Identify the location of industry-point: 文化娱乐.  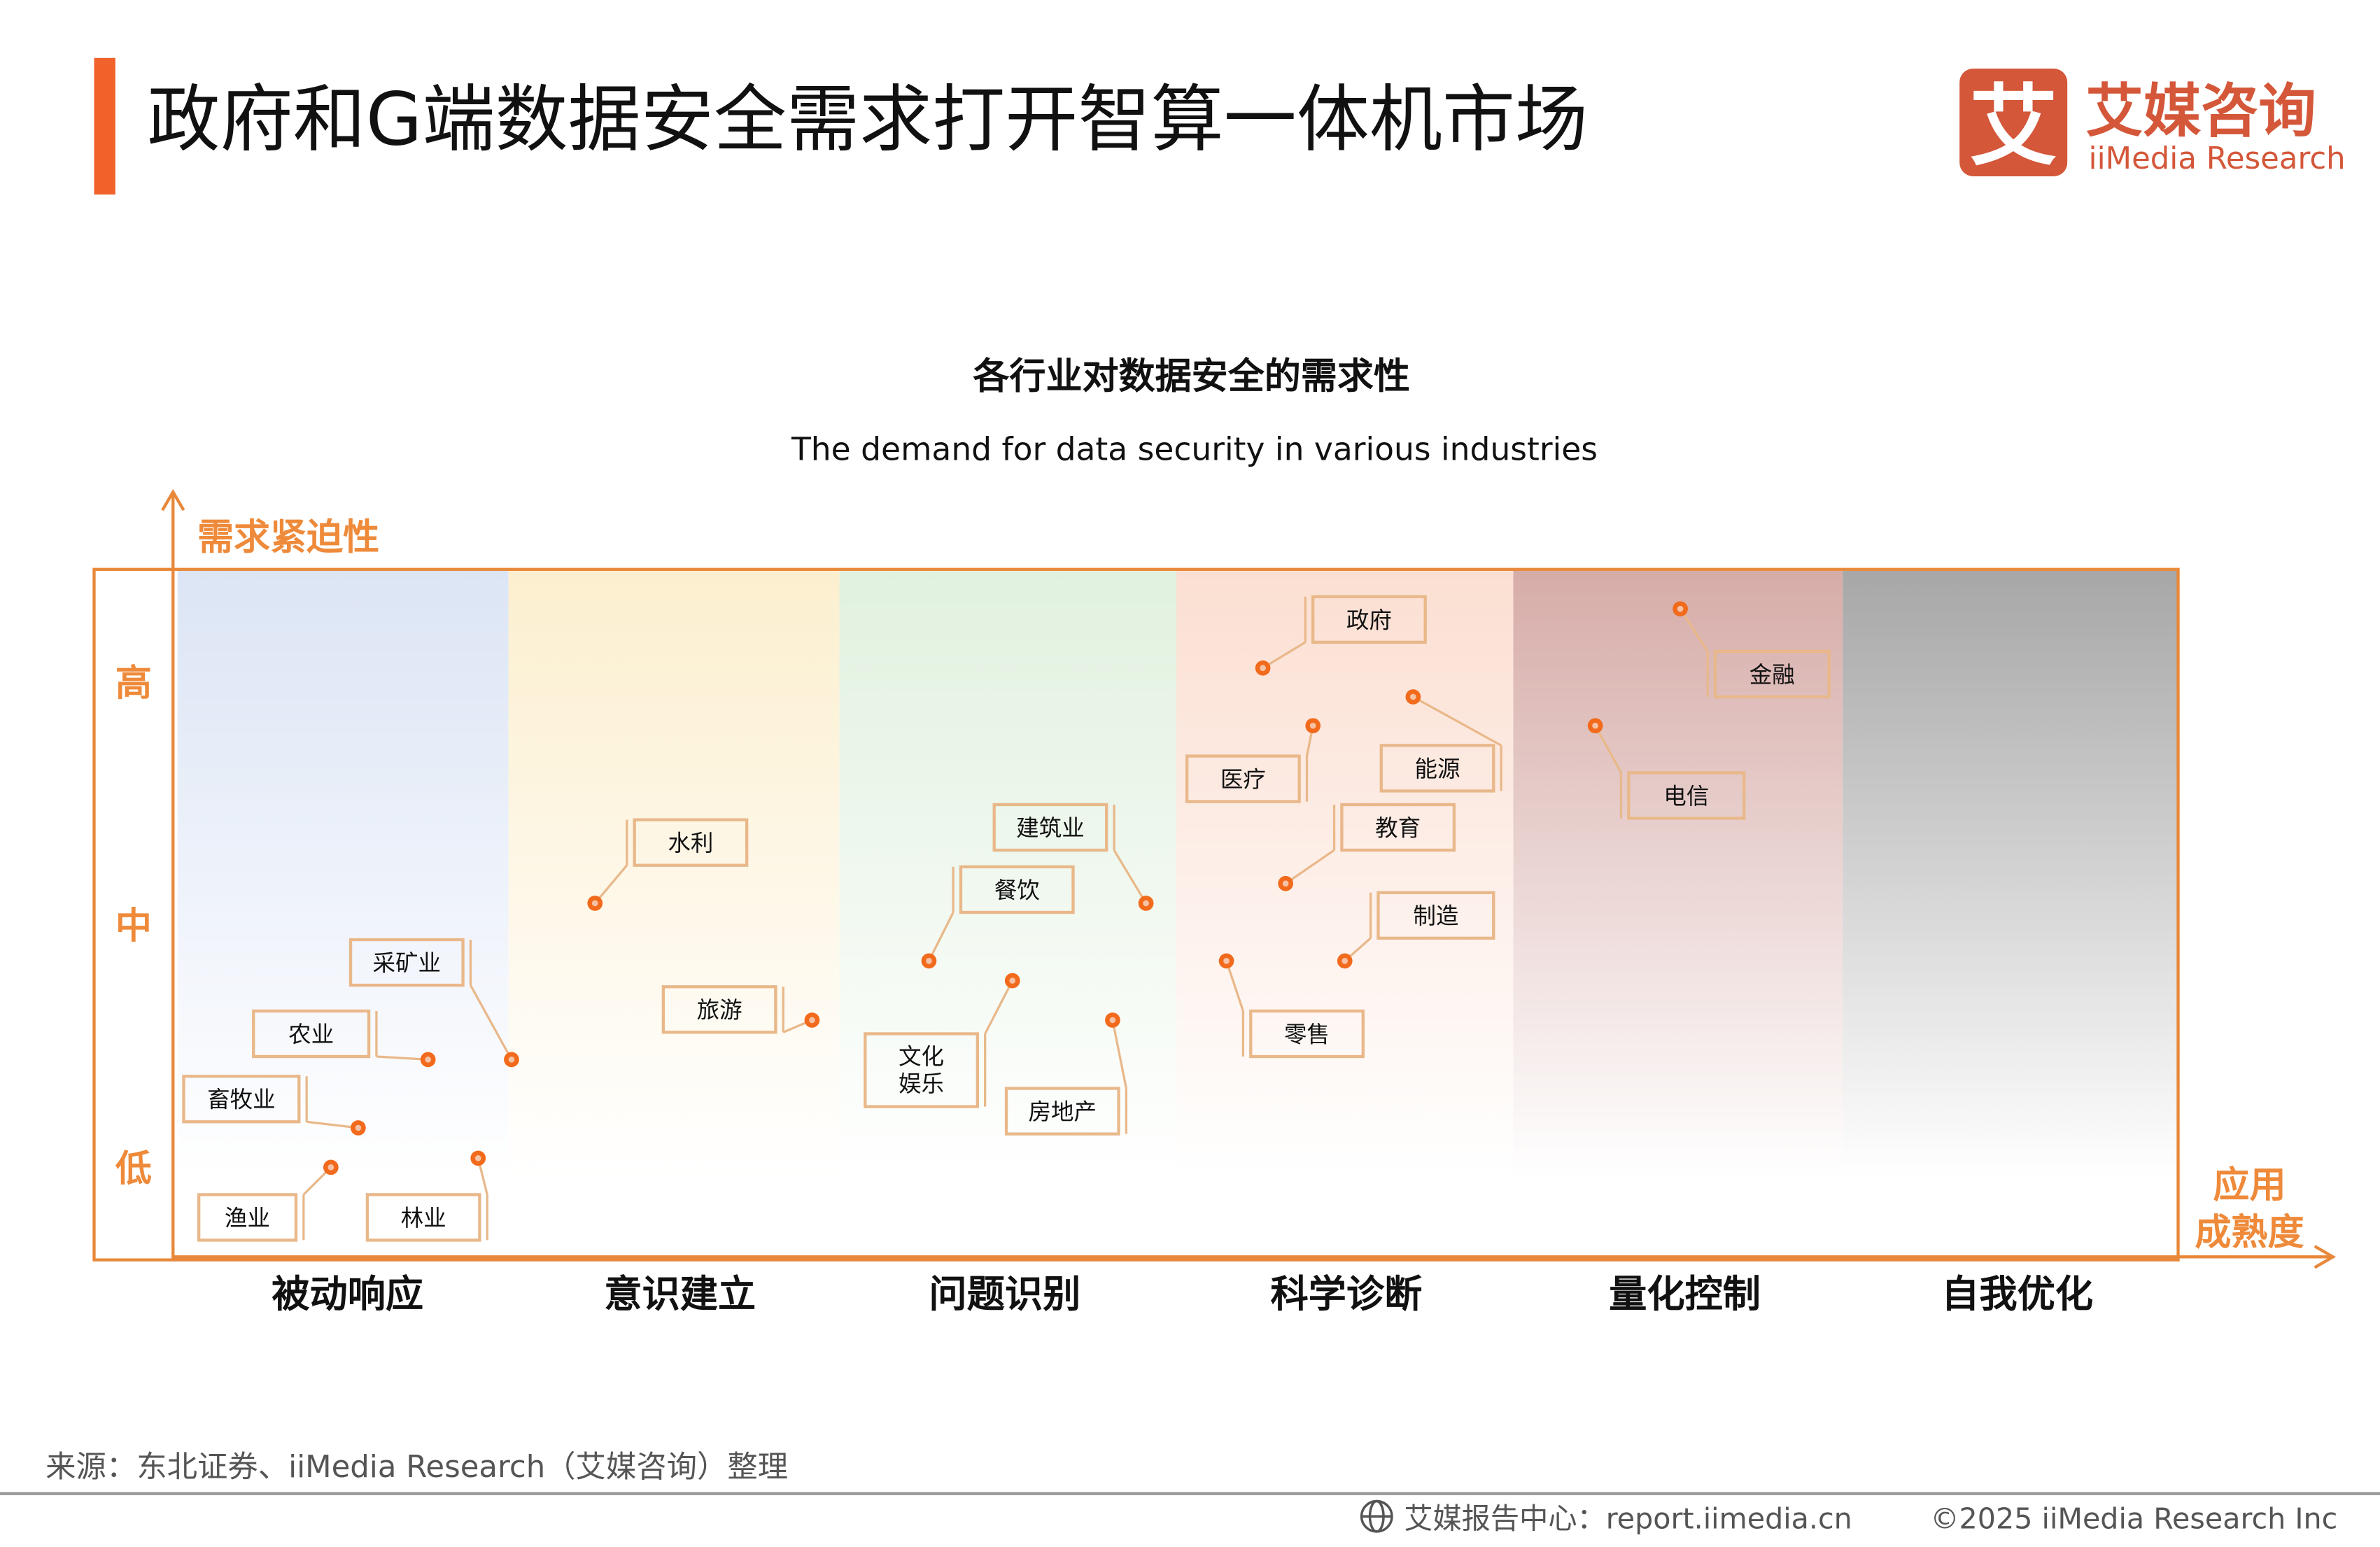
(942, 1041).